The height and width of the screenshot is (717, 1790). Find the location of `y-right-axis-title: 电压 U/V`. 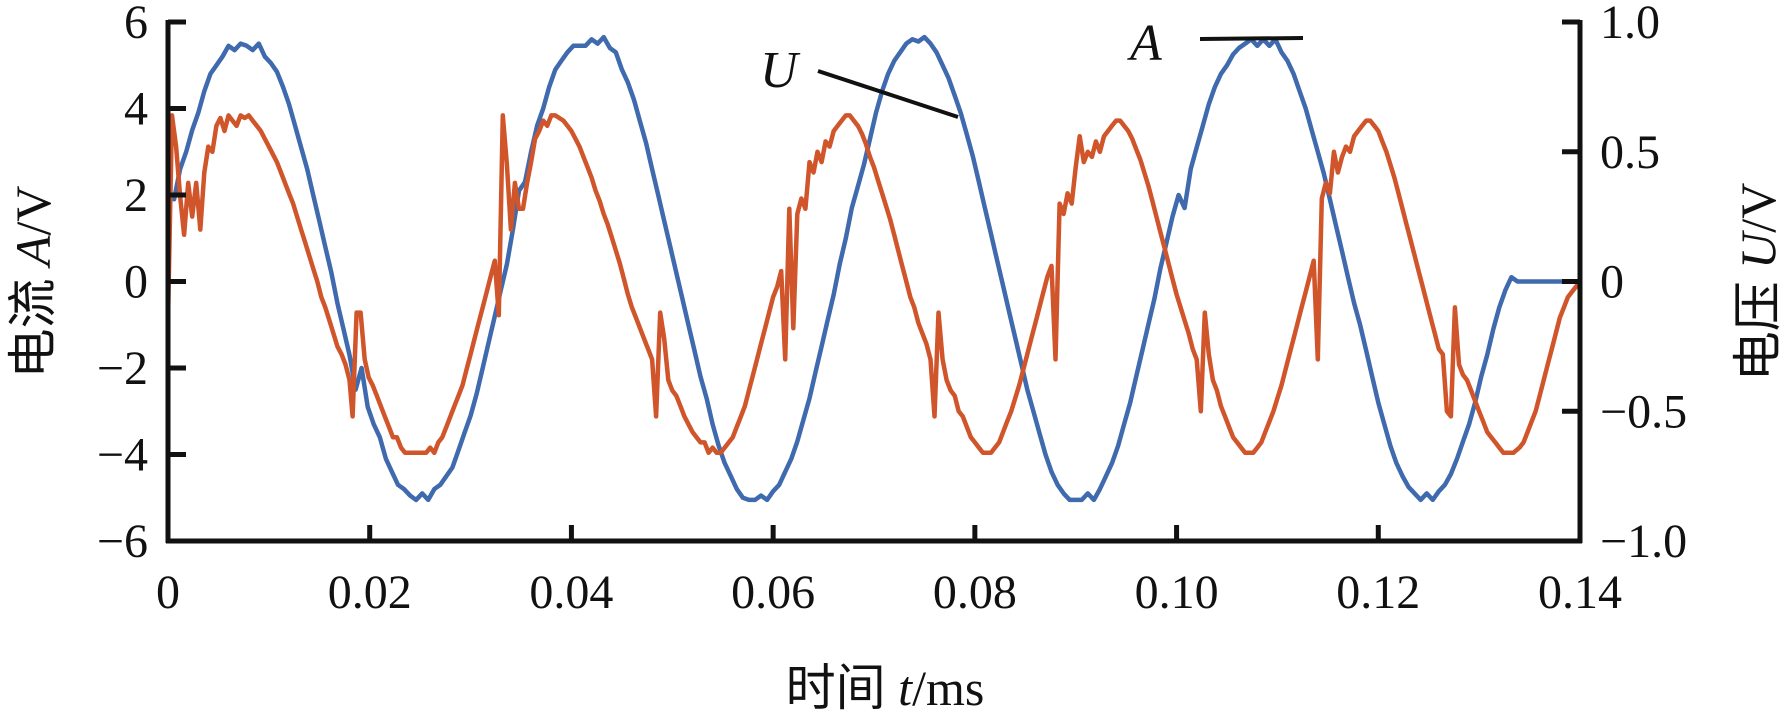

y-right-axis-title: 电压 U/V is located at coordinates (1758, 282).